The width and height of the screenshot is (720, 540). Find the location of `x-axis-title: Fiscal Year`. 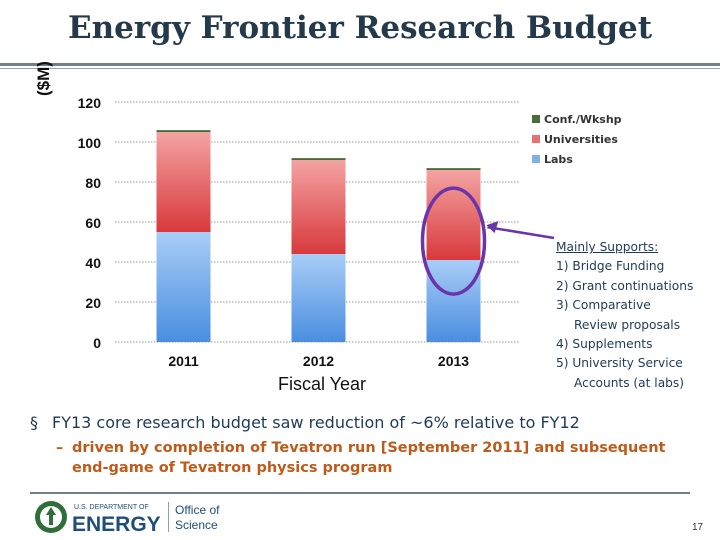

x-axis-title: Fiscal Year is located at coordinates (322, 384).